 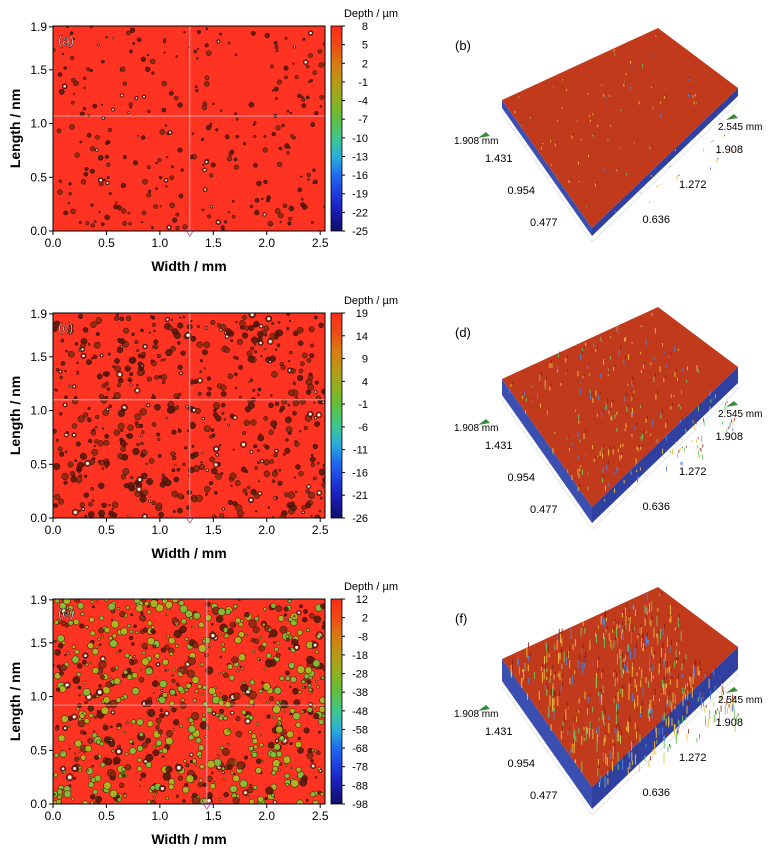 I want to click on surface-axis-label: 2.545 mm, so click(x=740, y=700).